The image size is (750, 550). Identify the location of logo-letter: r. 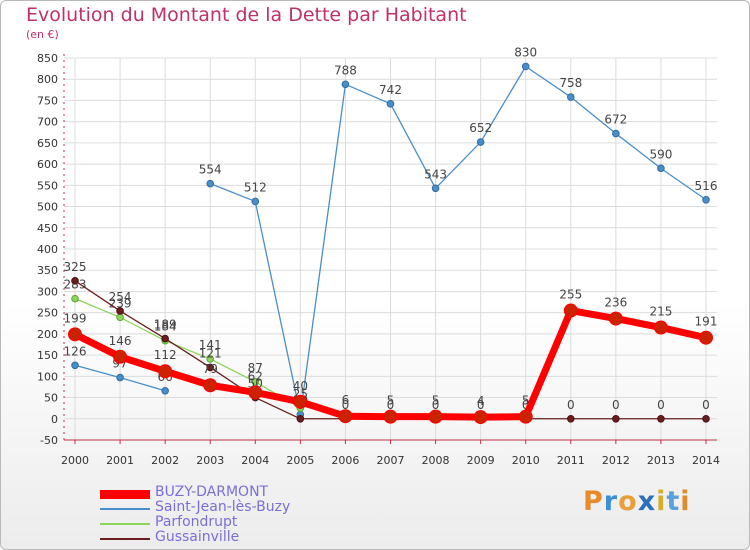
(611, 501).